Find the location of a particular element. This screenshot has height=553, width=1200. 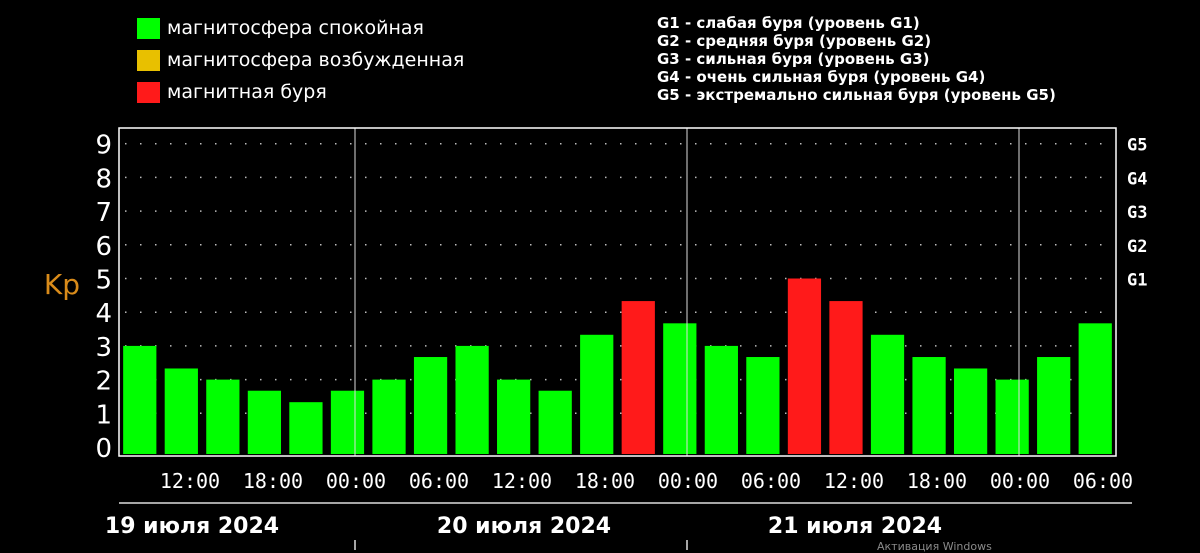

legend-label-quiet: магнитосфера спокойная is located at coordinates (295, 28).